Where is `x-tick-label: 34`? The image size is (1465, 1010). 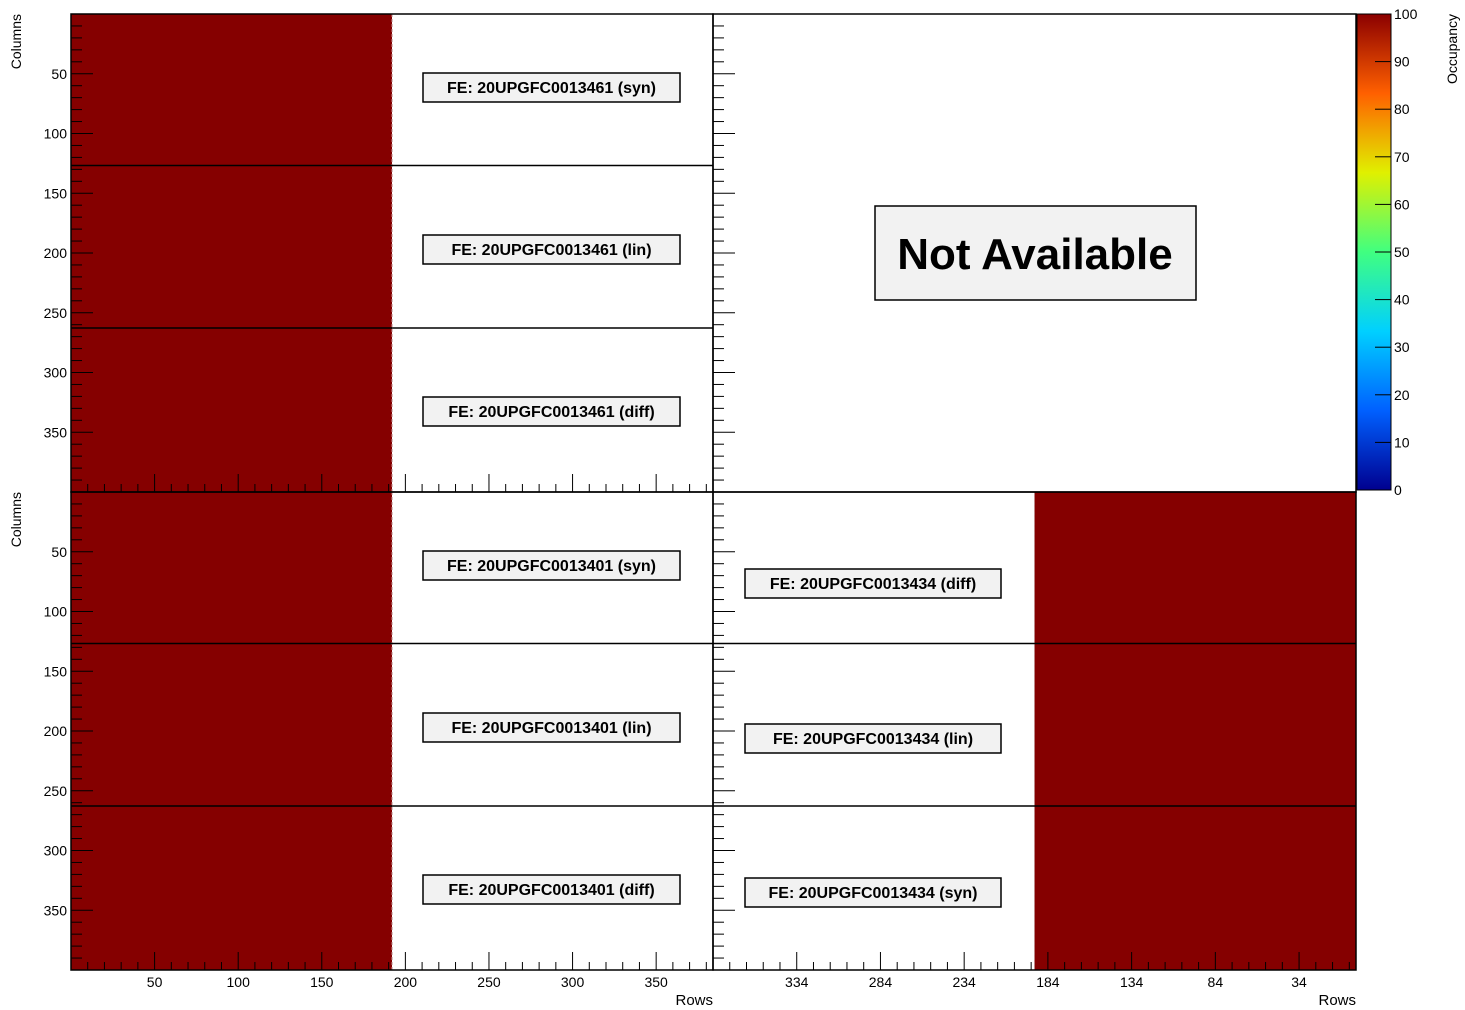
x-tick-label: 34 is located at coordinates (1299, 982).